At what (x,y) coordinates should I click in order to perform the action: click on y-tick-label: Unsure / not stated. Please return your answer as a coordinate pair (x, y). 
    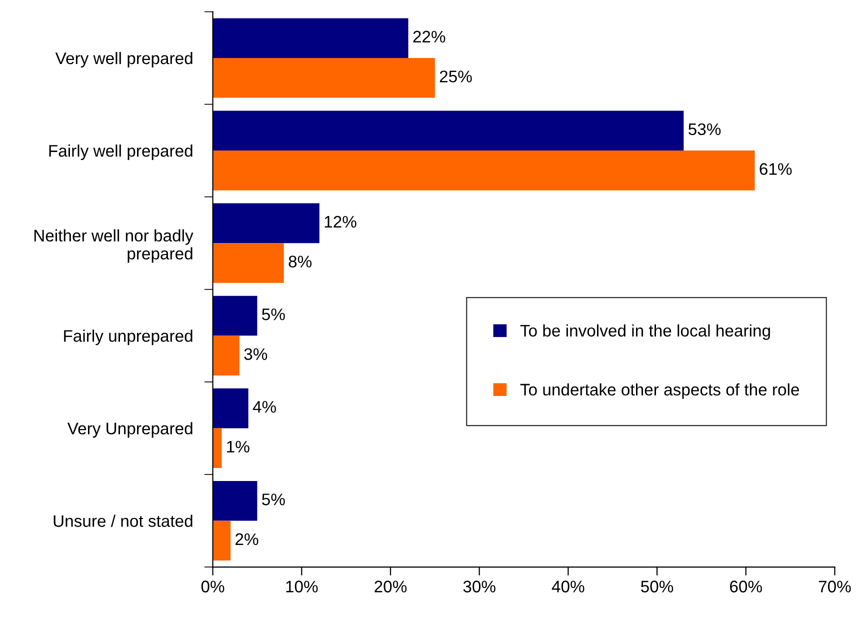
    Looking at the image, I should click on (123, 520).